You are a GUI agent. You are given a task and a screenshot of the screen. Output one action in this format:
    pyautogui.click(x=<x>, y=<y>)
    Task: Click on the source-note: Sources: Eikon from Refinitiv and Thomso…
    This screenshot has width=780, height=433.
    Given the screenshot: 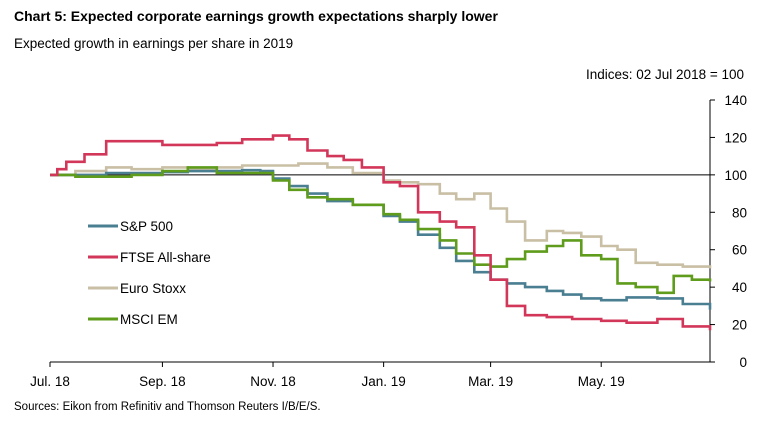 What is the action you would take?
    pyautogui.click(x=167, y=407)
    